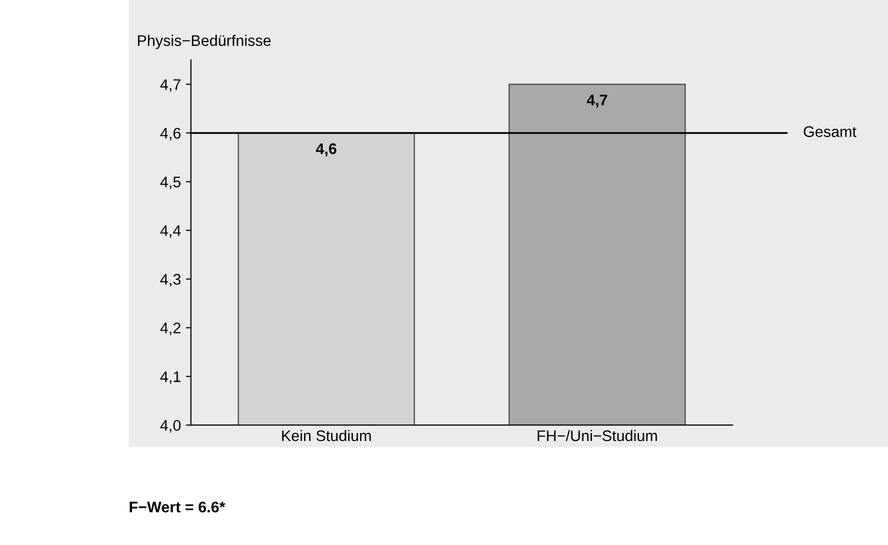 The image size is (888, 545). What do you see at coordinates (830, 132) in the screenshot?
I see `ref-line-label: Gesamt` at bounding box center [830, 132].